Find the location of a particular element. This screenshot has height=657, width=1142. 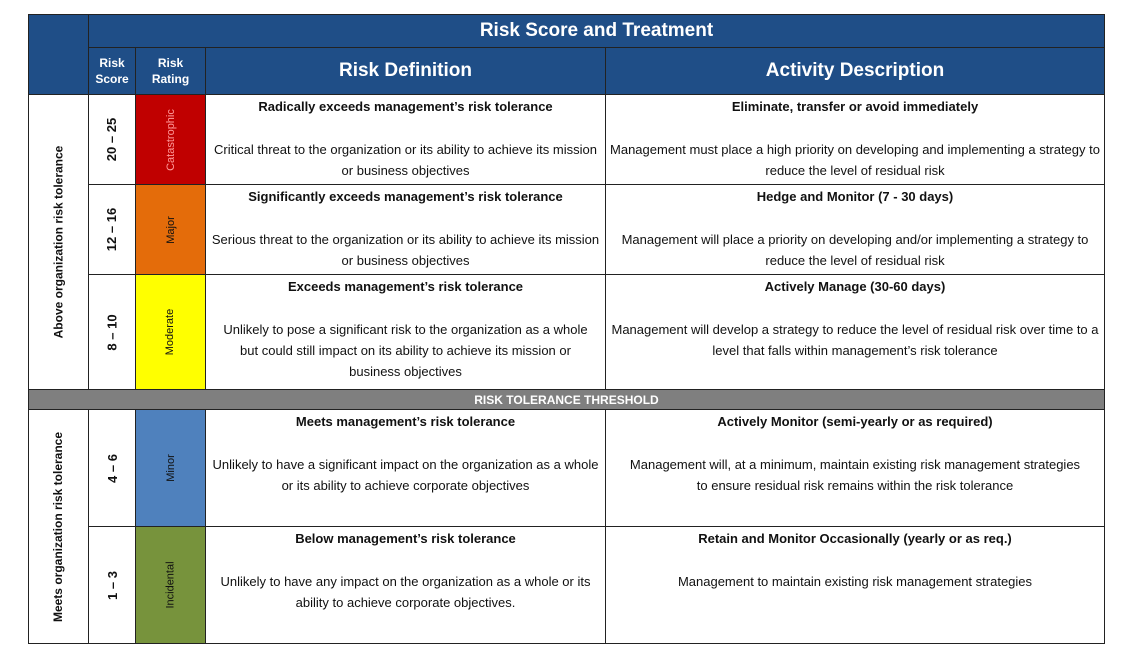

score-value: 1 – 3 is located at coordinates (112, 585).